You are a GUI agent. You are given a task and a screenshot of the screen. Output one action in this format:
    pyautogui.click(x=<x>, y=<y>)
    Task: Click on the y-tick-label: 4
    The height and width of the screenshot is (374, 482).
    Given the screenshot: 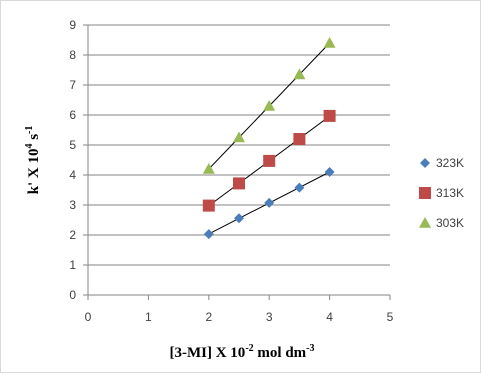 What is the action you would take?
    pyautogui.click(x=72, y=175)
    